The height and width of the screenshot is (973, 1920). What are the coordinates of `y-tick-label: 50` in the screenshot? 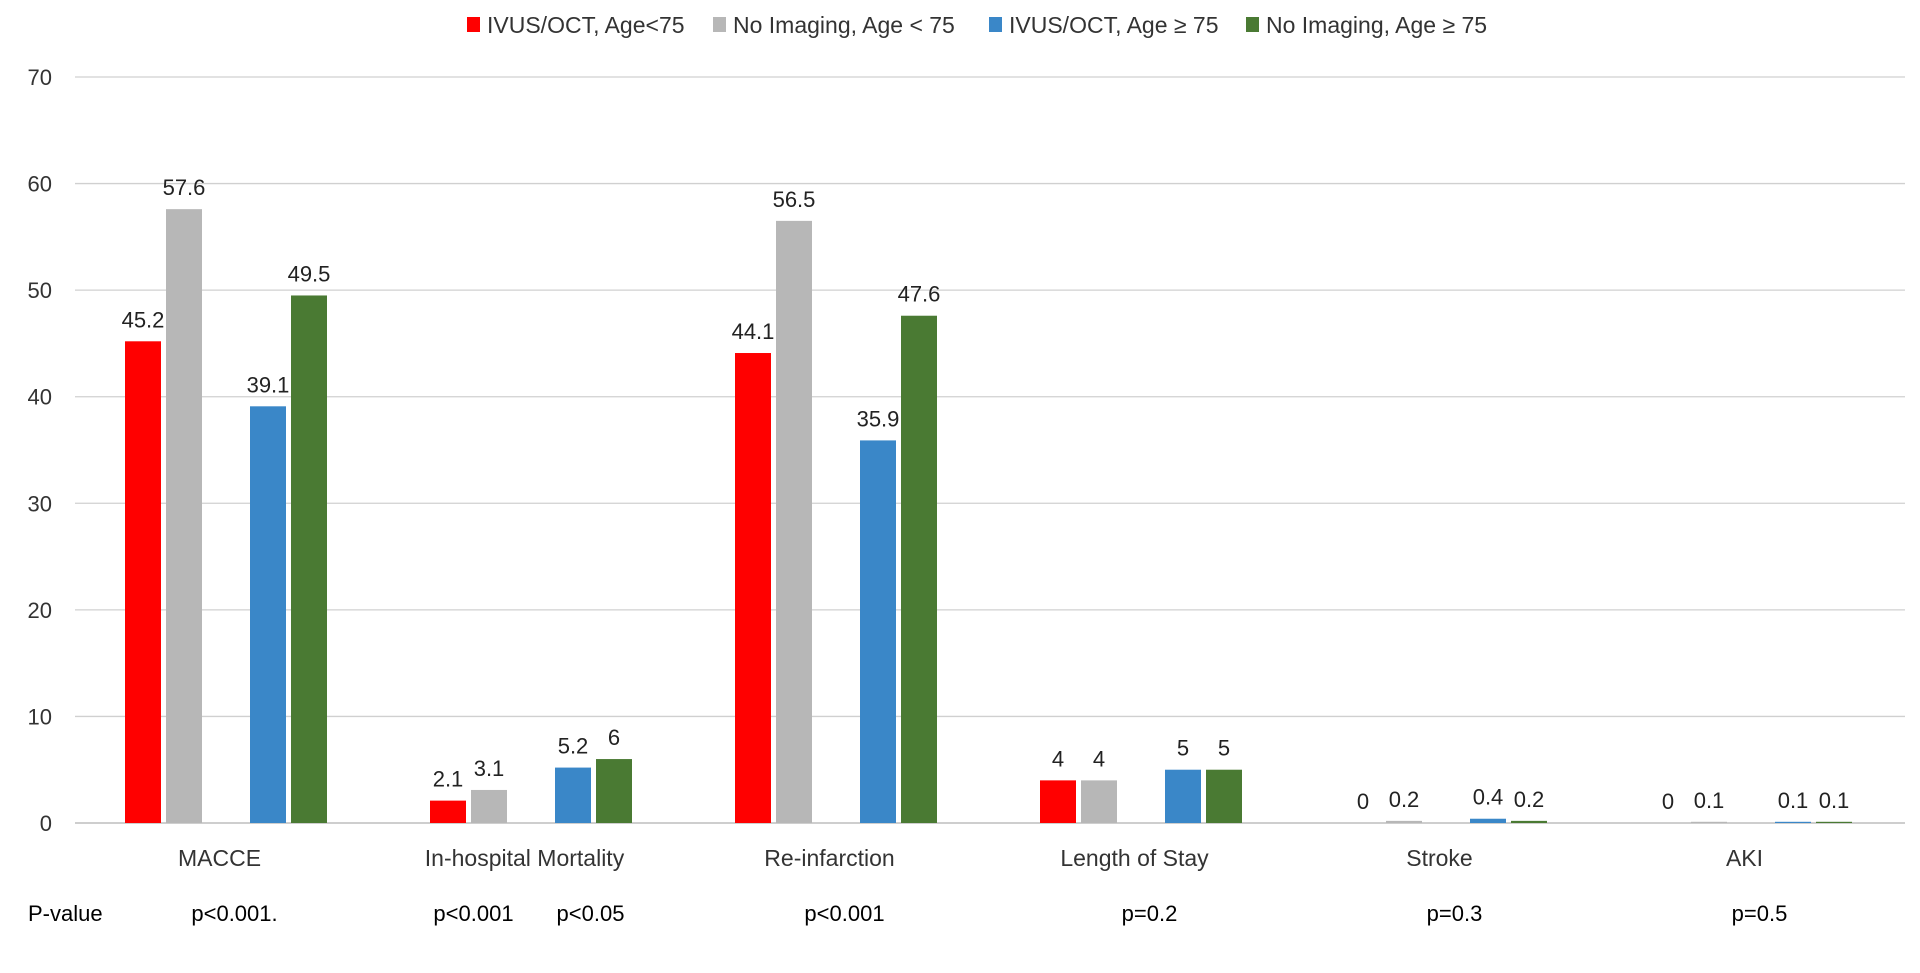 It's located at (40, 290).